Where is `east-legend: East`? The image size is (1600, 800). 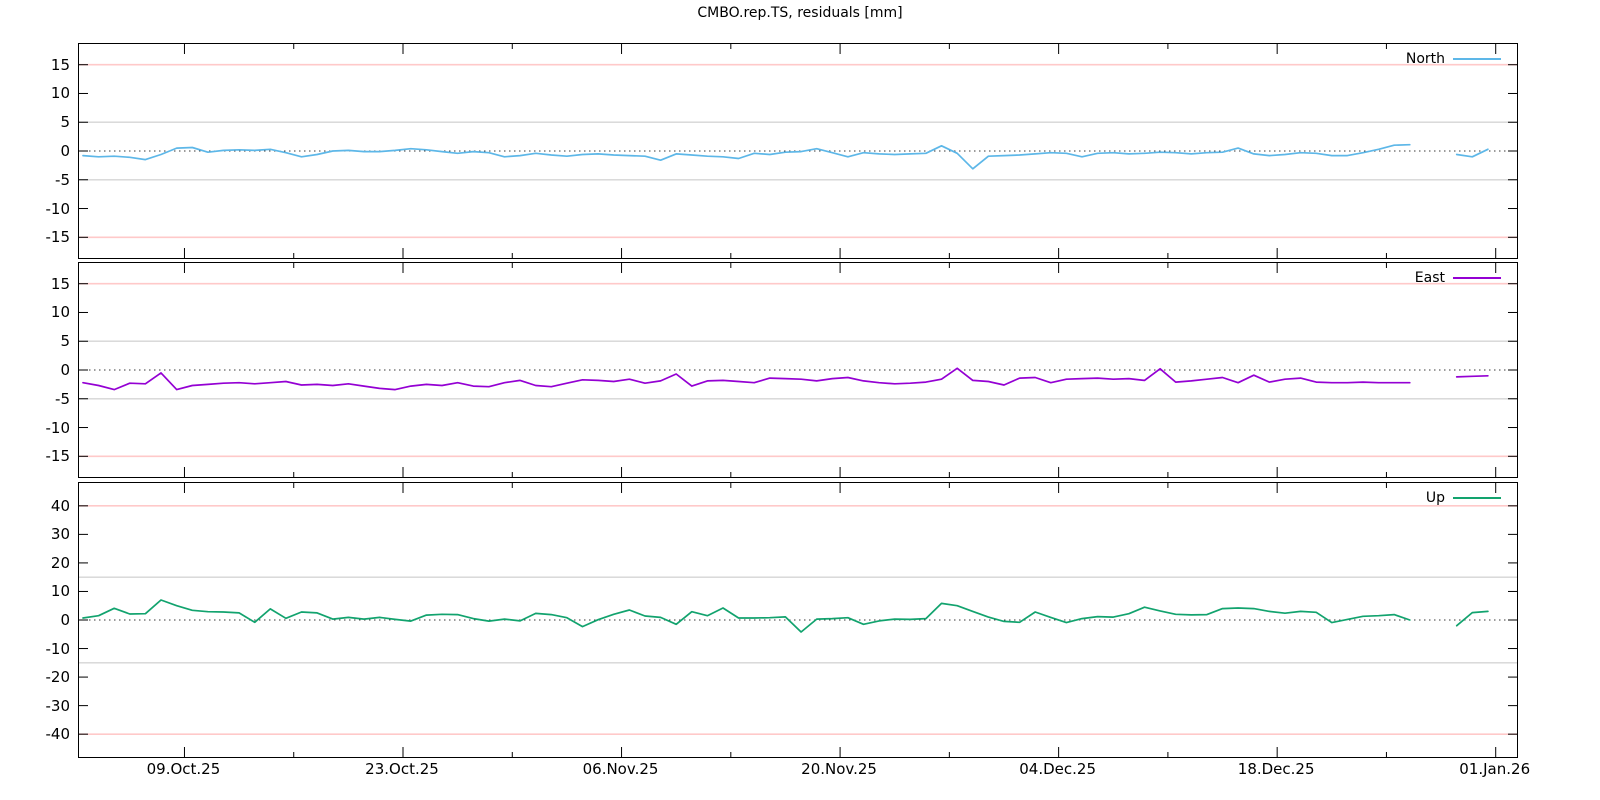
east-legend: East is located at coordinates (1421, 278).